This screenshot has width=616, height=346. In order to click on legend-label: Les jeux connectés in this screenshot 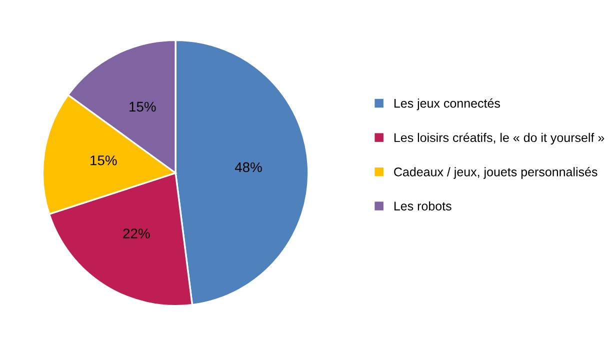, I will do `click(447, 104)`.